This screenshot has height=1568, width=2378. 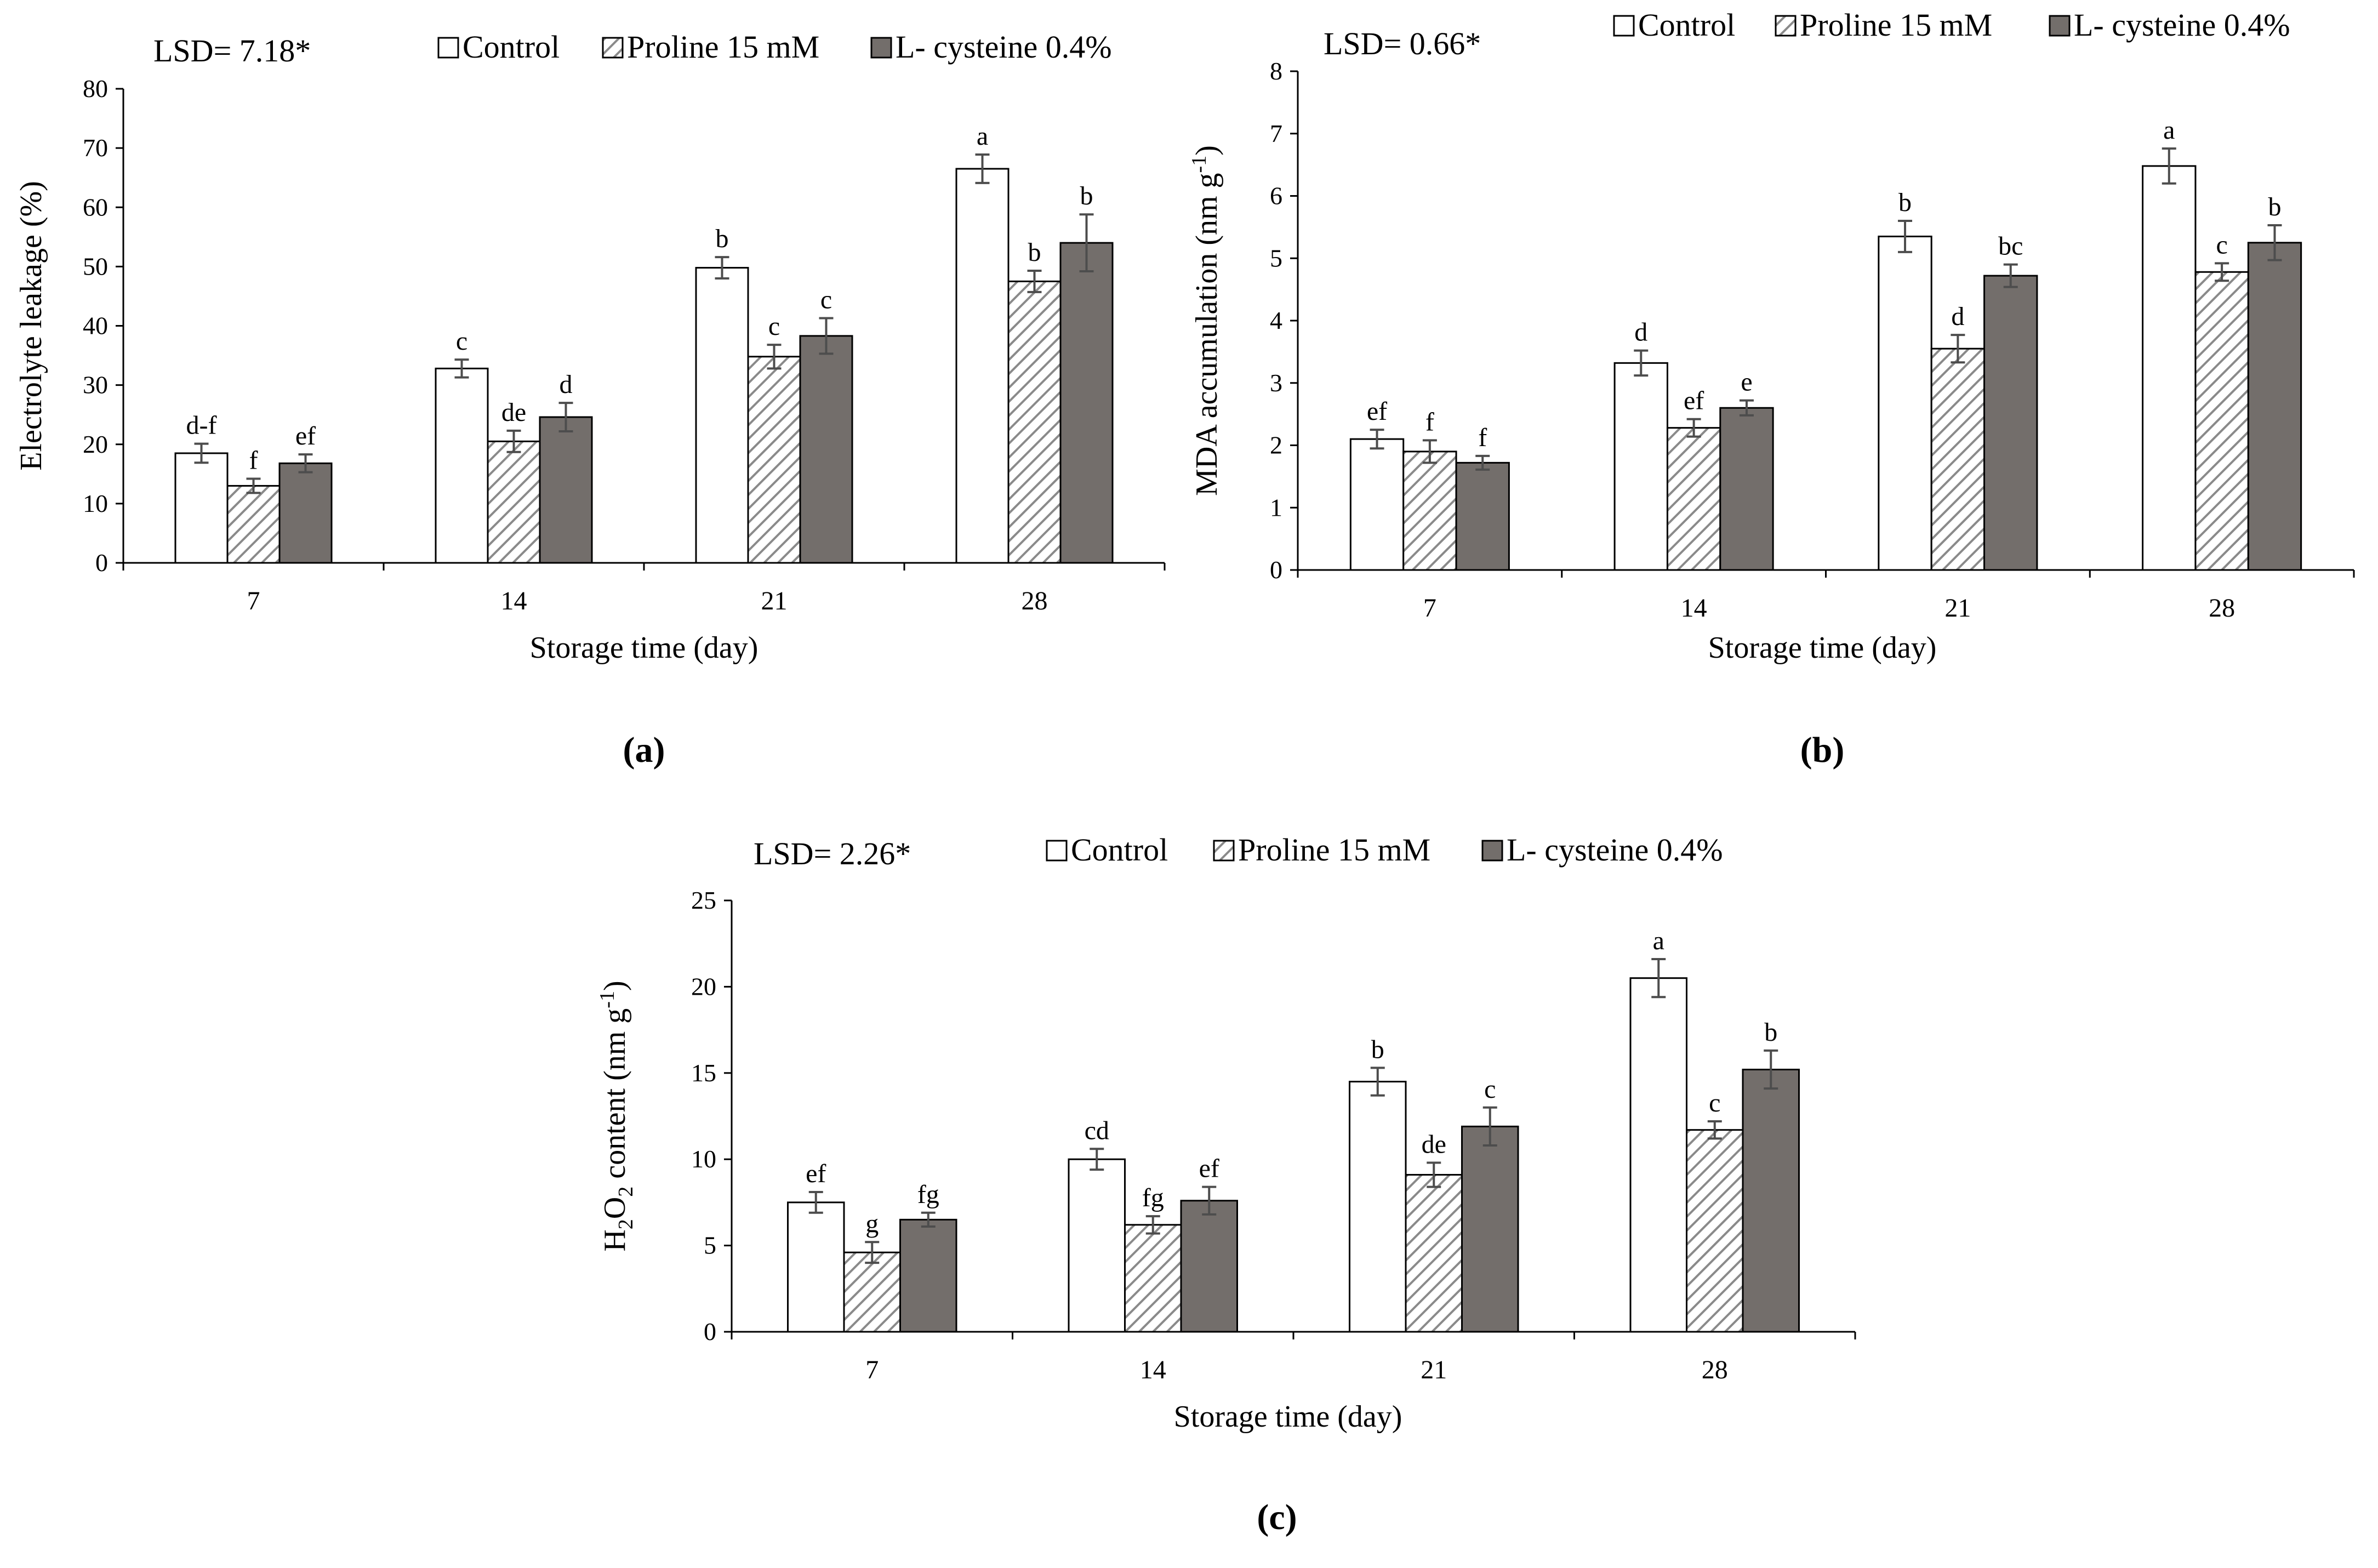 I want to click on y-tick-label: 40, so click(x=95, y=326).